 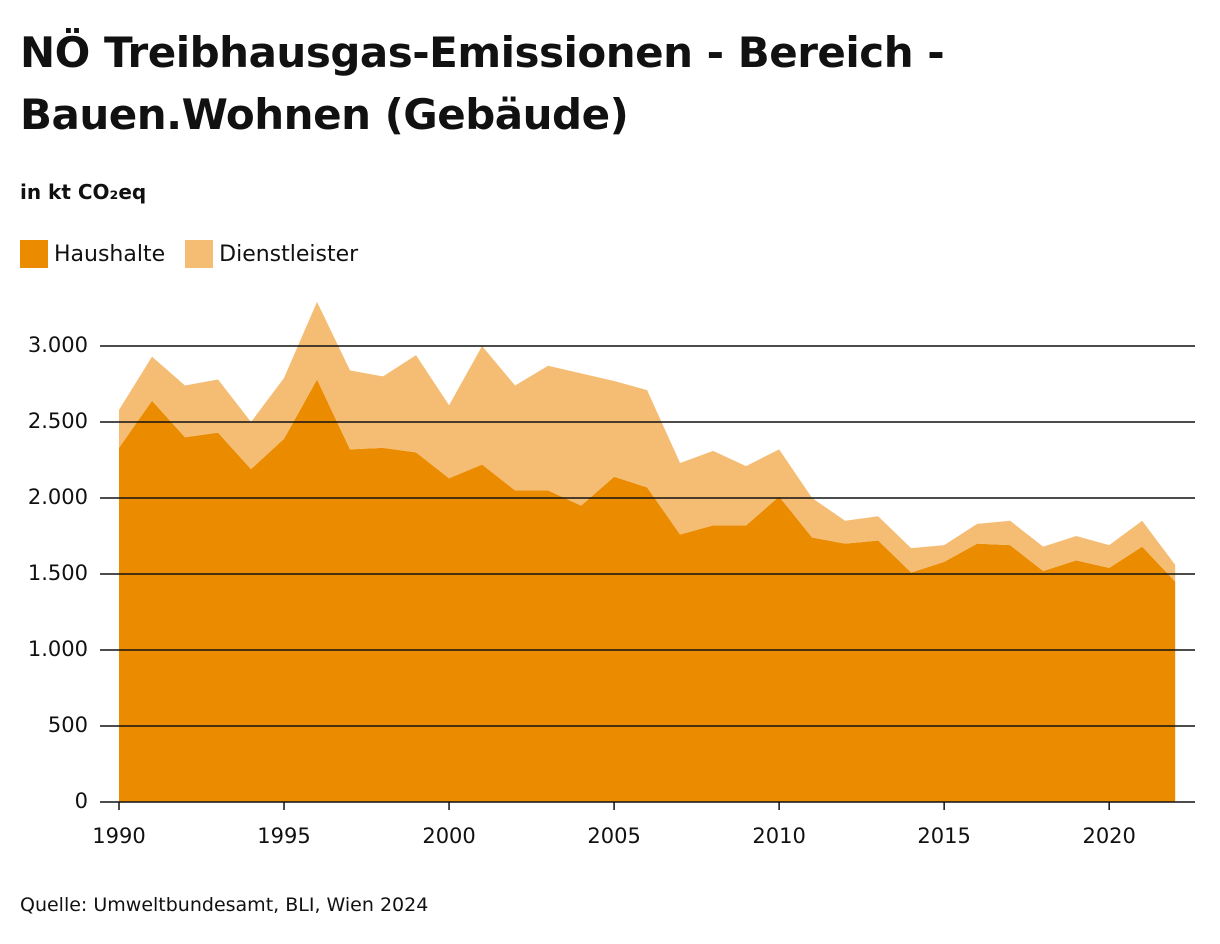 I want to click on y-tick-label: 1.500, so click(x=58, y=573).